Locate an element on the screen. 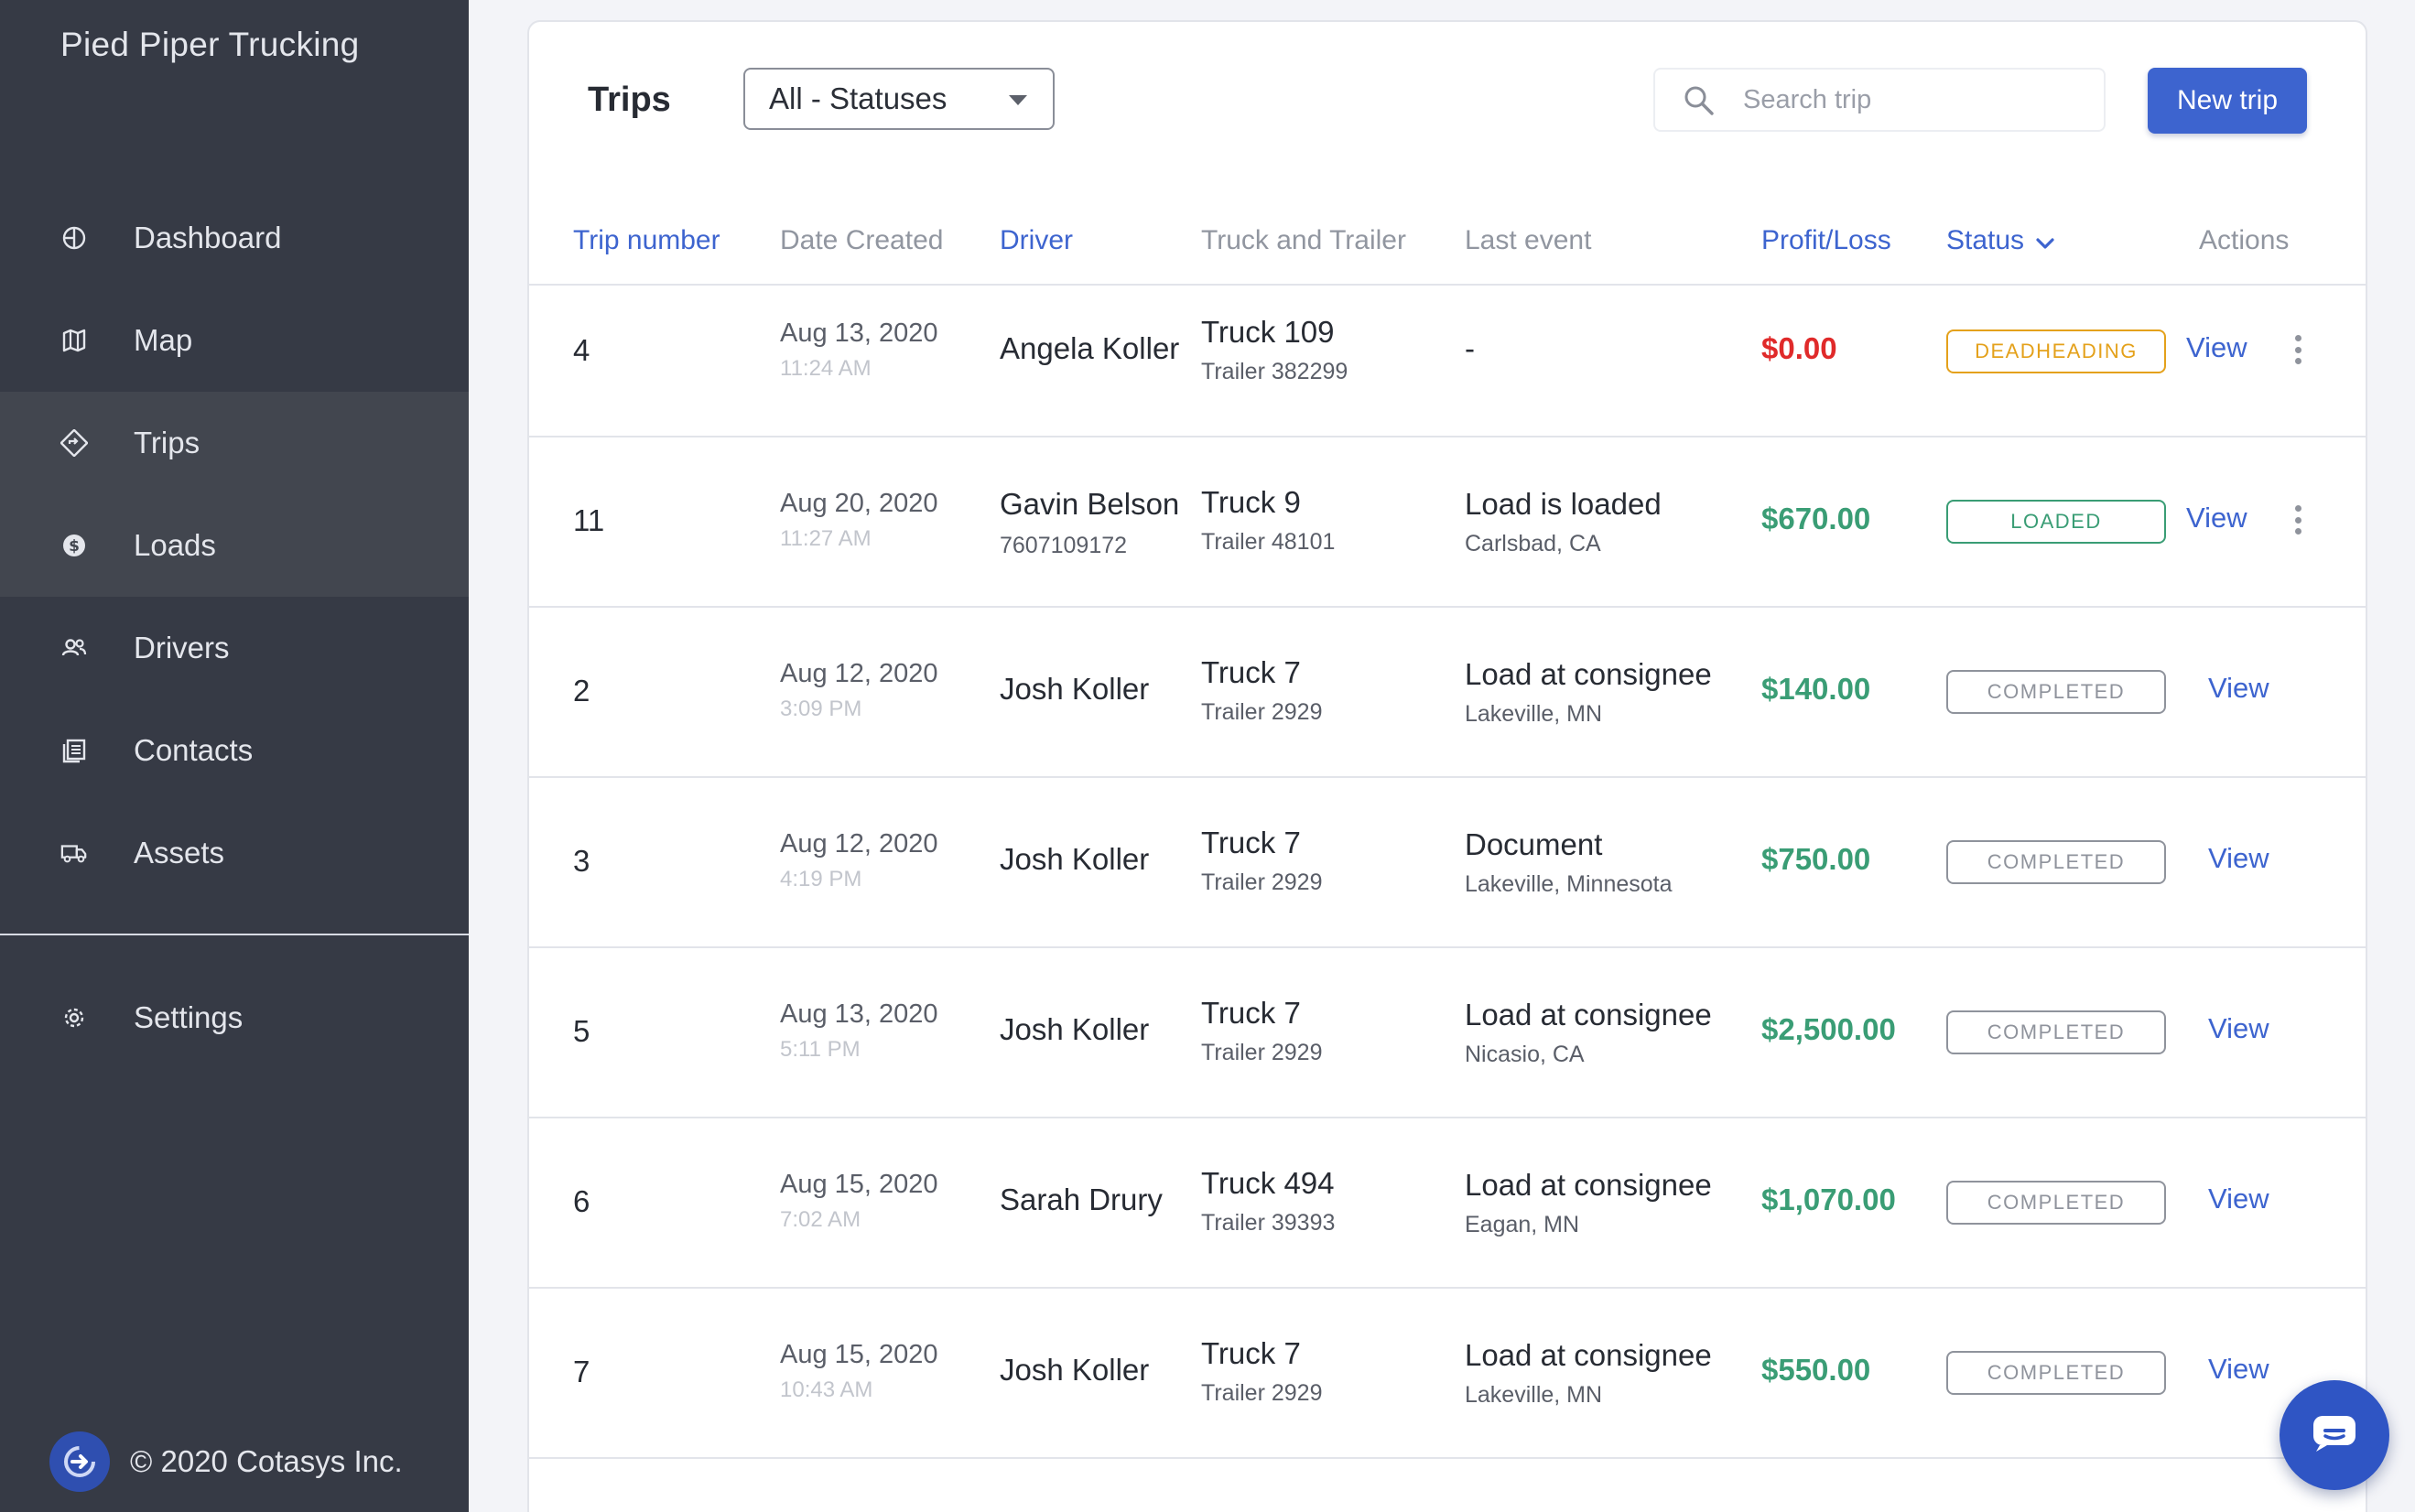 This screenshot has width=2415, height=1512. date-created: Aug 12, 2020 3:09 PM is located at coordinates (859, 690).